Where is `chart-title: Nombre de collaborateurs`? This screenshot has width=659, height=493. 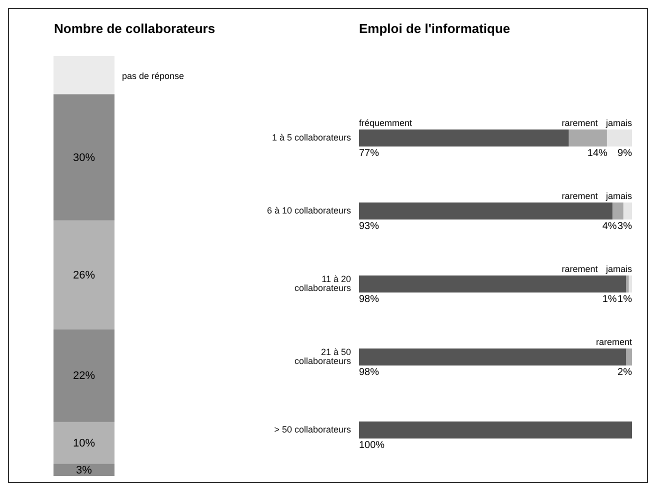 chart-title: Nombre de collaborateurs is located at coordinates (135, 29).